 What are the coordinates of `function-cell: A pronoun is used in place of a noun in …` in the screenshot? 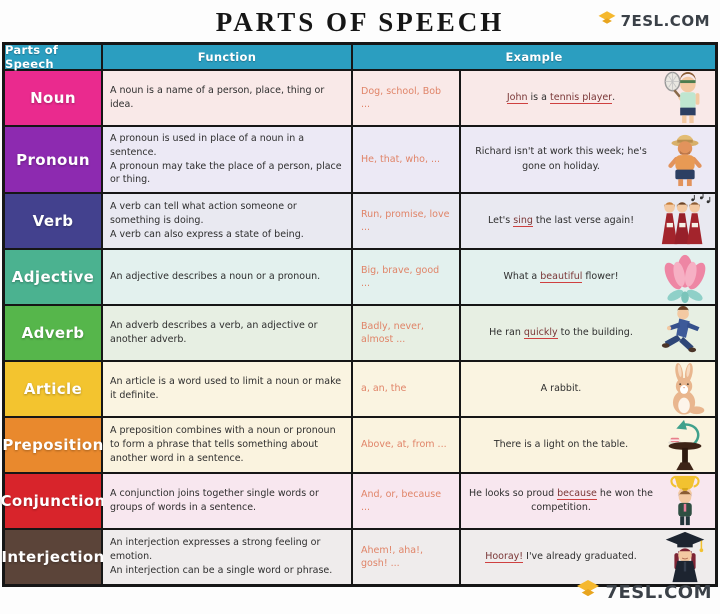 It's located at (227, 160).